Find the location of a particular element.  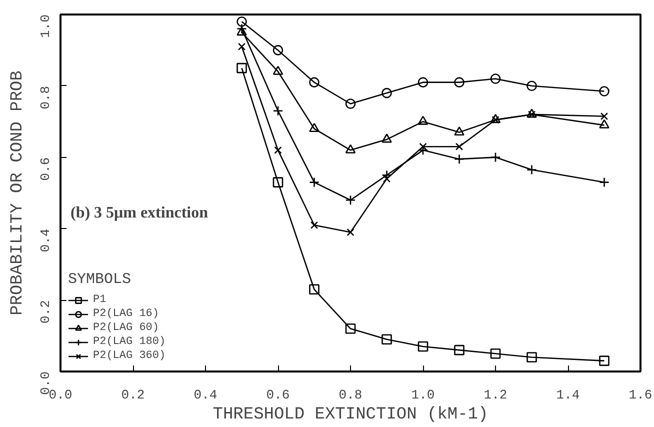

x-tick-label: 0.8 is located at coordinates (350, 395).